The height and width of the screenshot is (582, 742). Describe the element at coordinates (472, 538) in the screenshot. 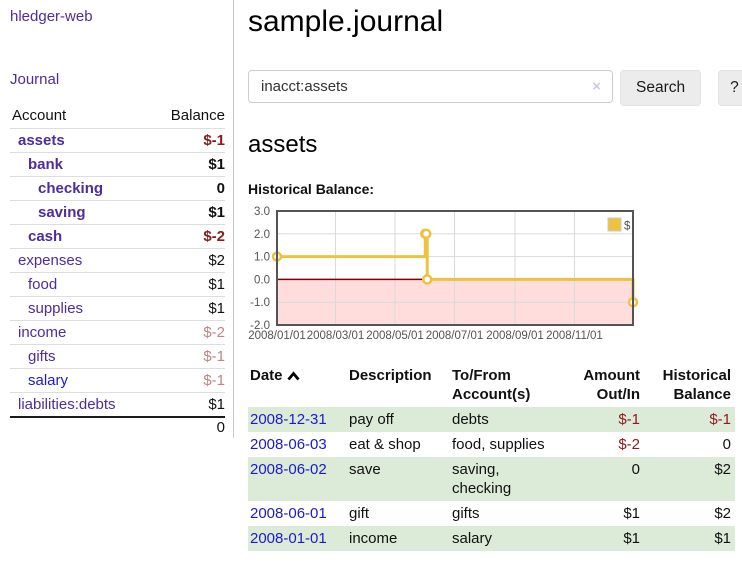

I see `transaction-accounts: salary` at that location.